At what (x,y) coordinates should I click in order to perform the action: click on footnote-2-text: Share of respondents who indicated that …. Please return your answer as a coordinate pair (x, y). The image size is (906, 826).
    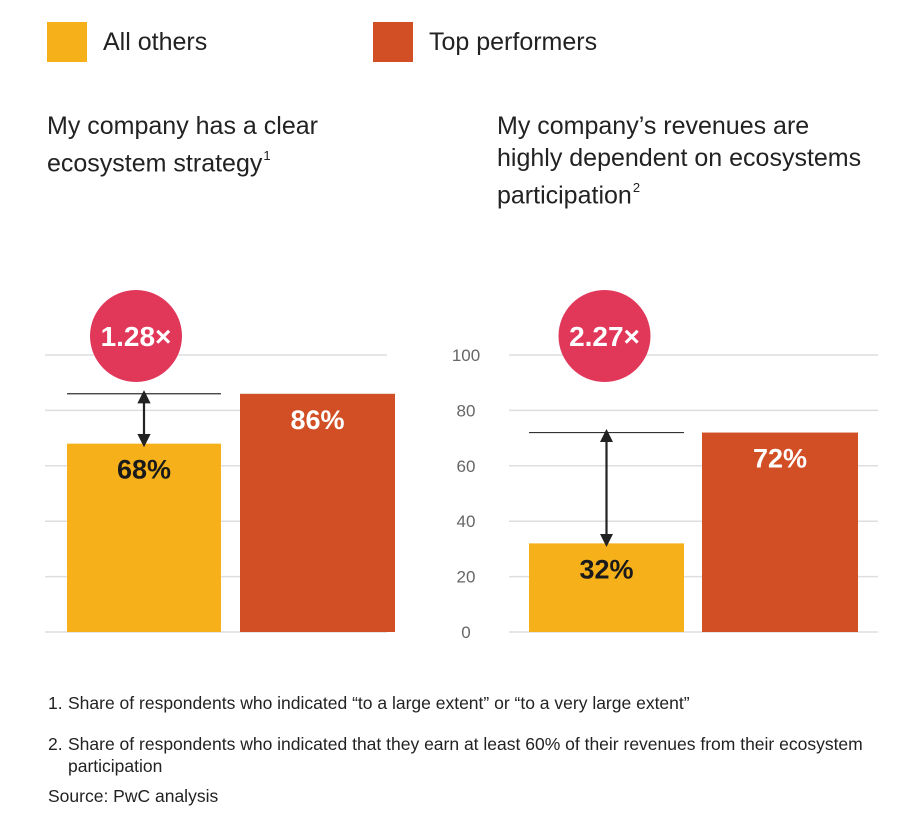
    Looking at the image, I should click on (465, 755).